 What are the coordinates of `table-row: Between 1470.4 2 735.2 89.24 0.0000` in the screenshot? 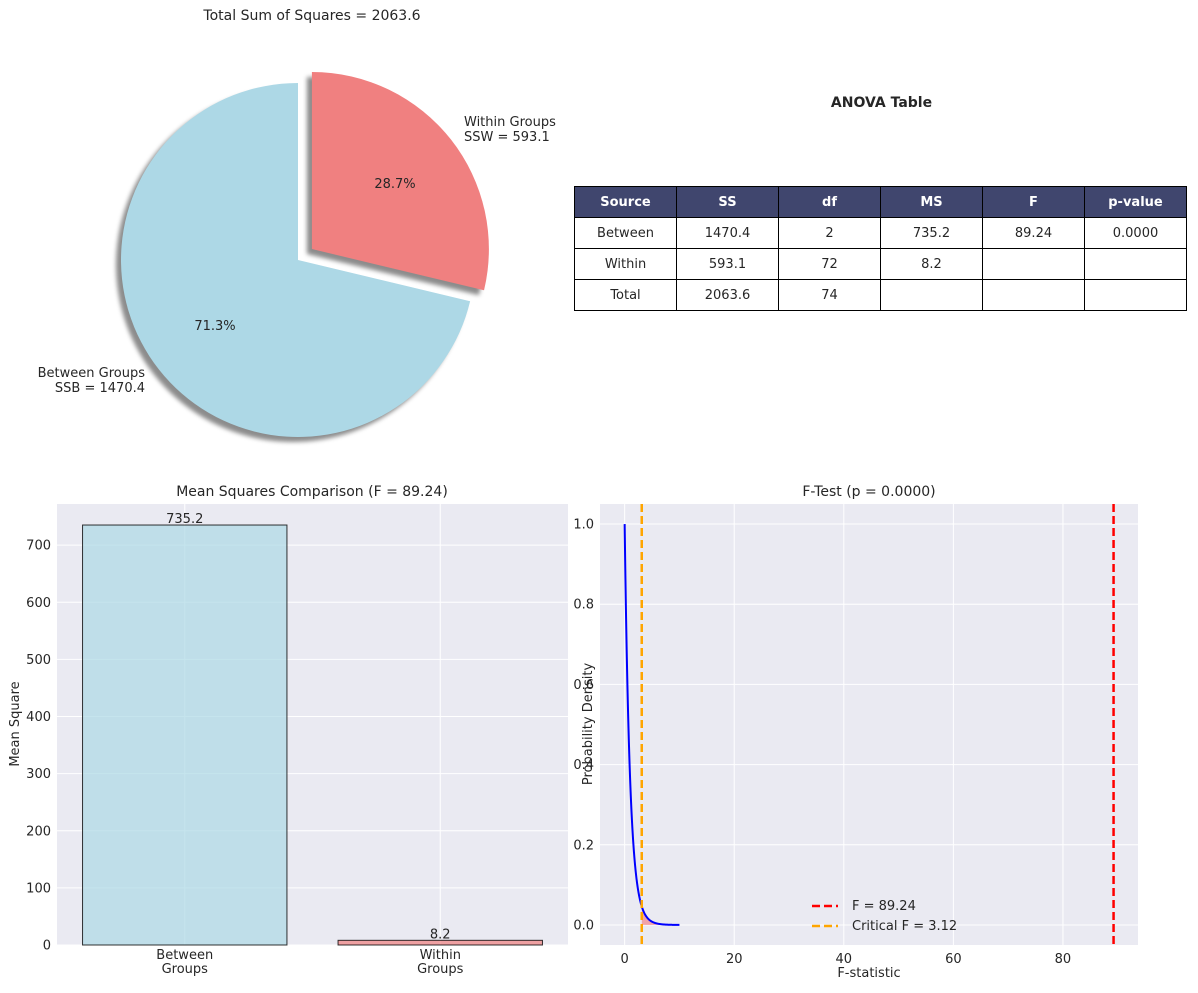 It's located at (880, 233).